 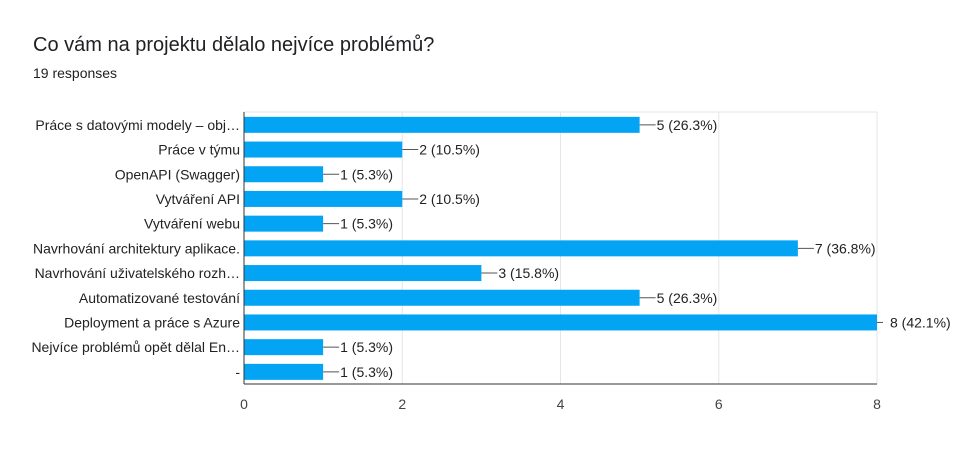 I want to click on category-label-10: -, so click(x=237, y=372).